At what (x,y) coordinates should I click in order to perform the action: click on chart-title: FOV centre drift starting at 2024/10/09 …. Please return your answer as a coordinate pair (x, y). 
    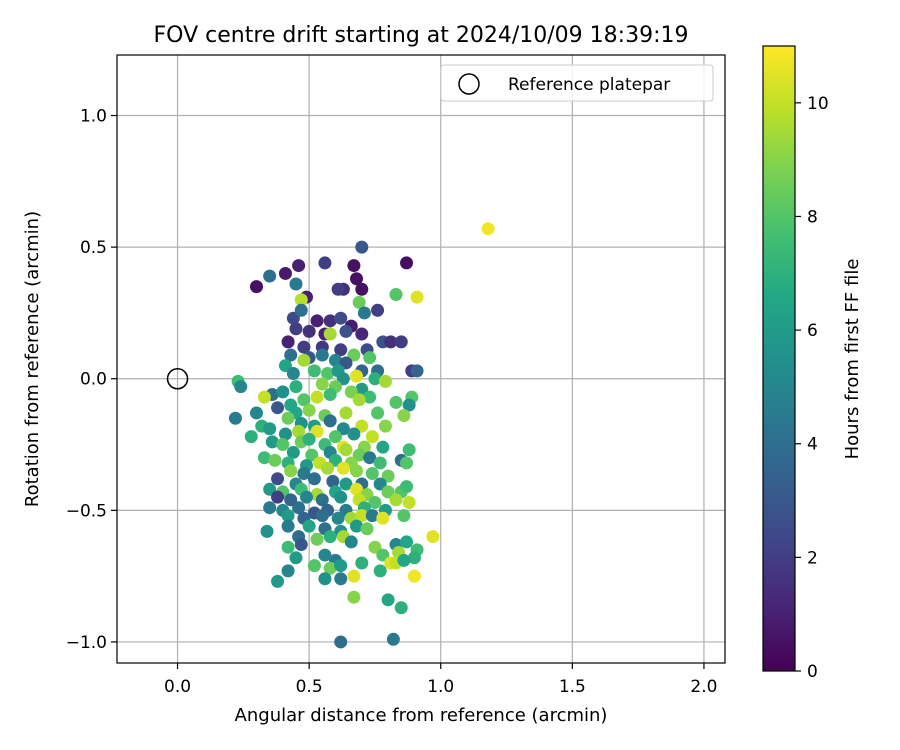
    Looking at the image, I should click on (421, 35).